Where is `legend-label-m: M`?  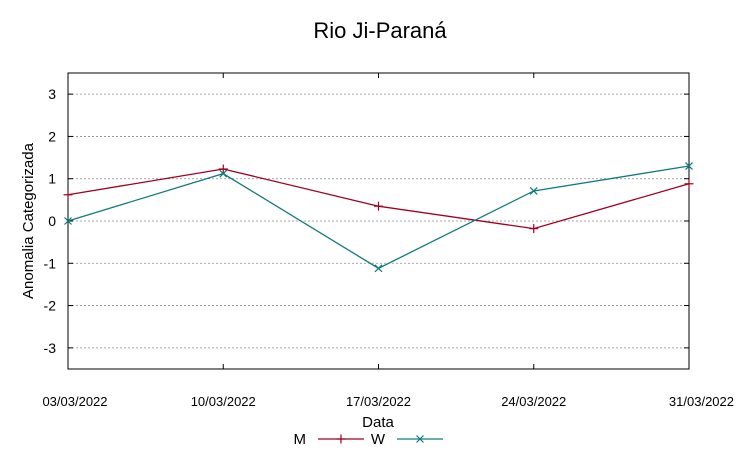
legend-label-m: M is located at coordinates (300, 439).